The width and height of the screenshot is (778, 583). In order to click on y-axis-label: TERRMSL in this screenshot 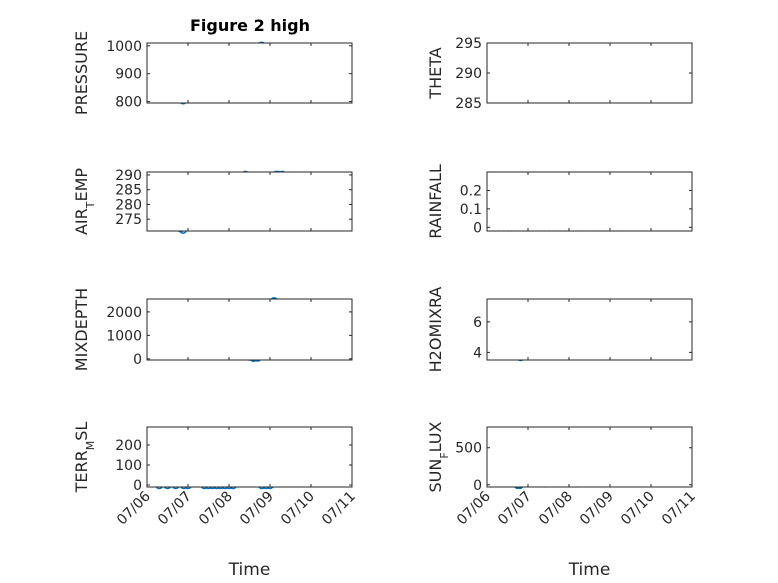, I will do `click(84, 458)`.